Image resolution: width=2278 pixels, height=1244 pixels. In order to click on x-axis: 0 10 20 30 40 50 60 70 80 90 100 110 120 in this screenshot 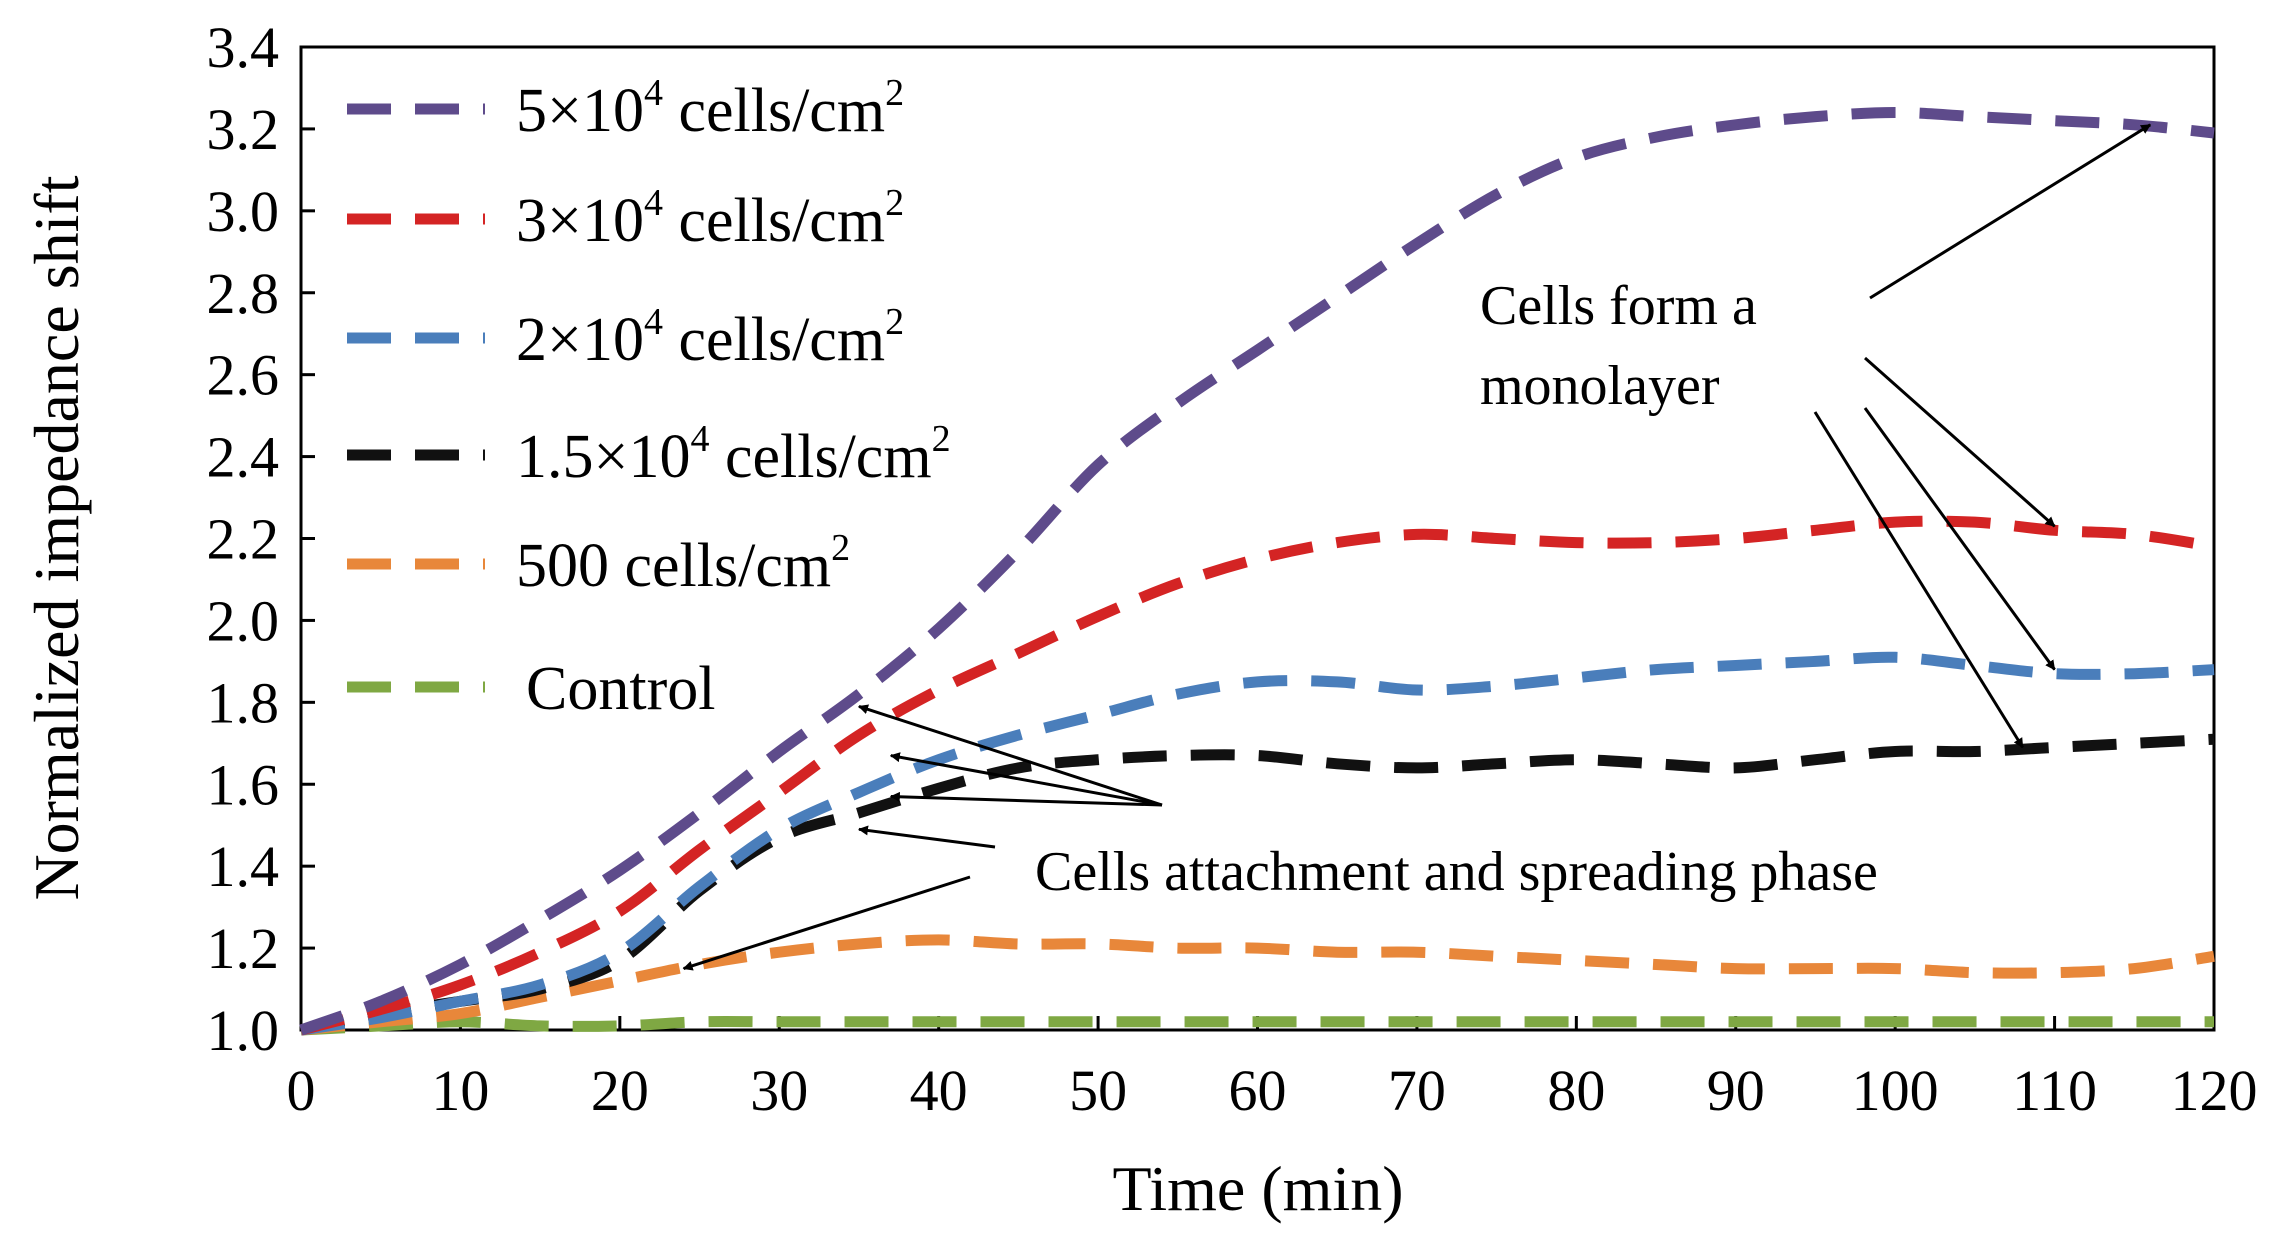, I will do `click(1272, 1069)`.